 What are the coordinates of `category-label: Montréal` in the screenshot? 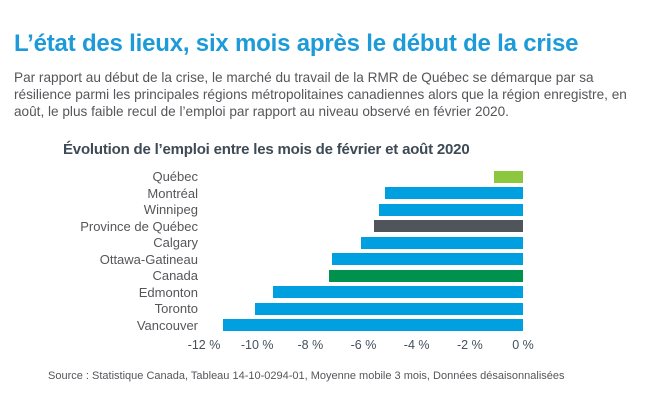 It's located at (172, 193).